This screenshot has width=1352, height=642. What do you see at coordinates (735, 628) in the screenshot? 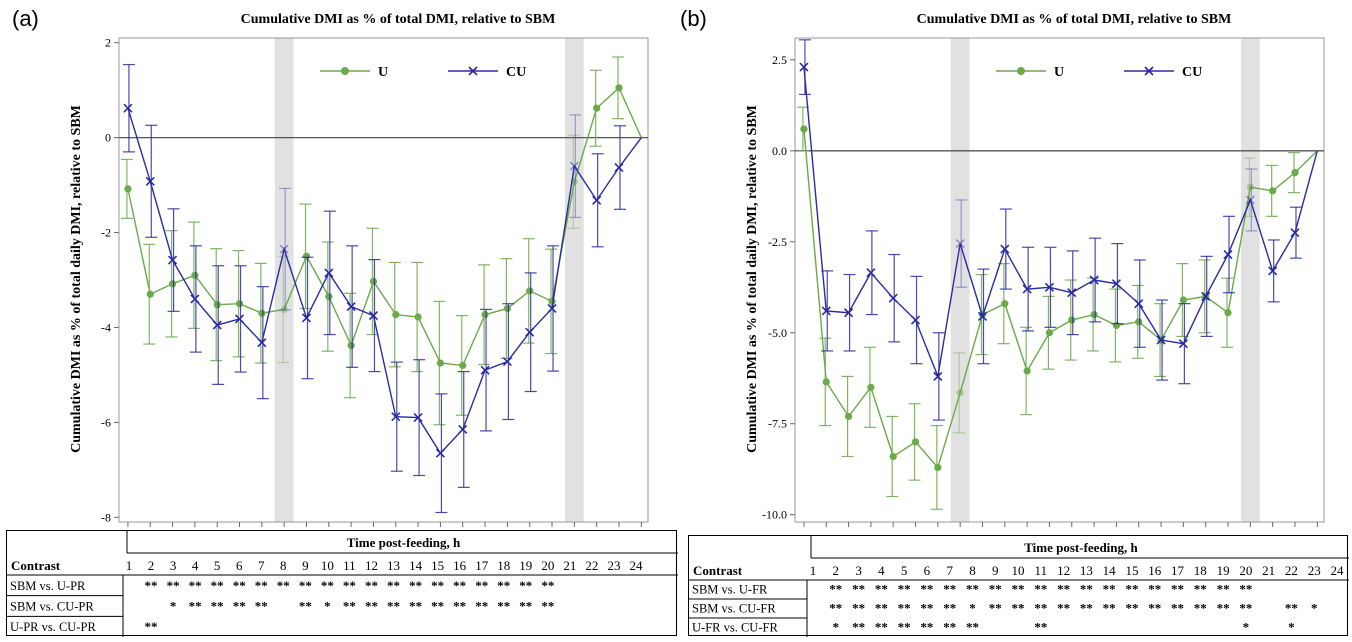
I see `table-b-contrast-label: U-FR vs. CU-FR` at bounding box center [735, 628].